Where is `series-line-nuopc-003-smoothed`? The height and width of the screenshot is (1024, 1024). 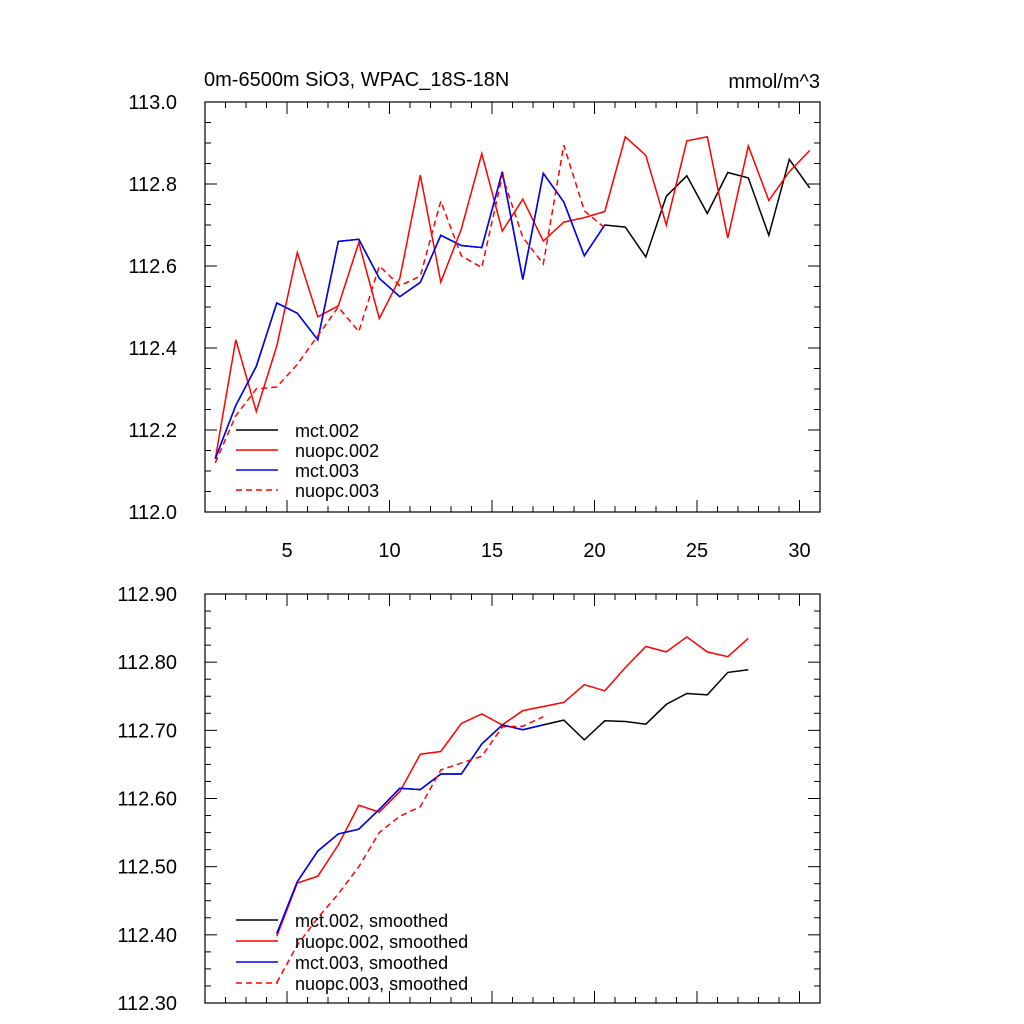 series-line-nuopc-003-smoothed is located at coordinates (410, 849).